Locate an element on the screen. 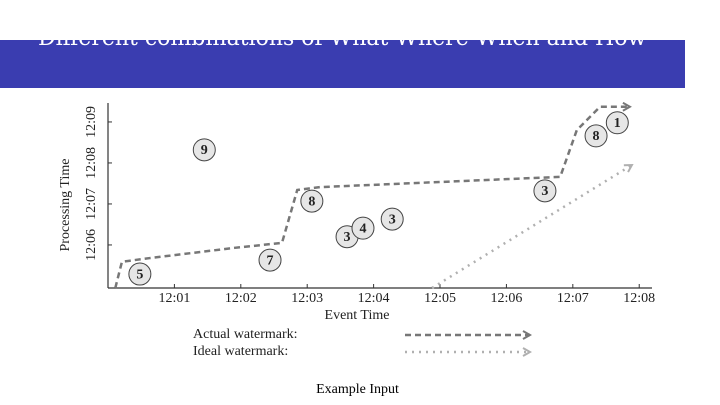 This screenshot has width=720, height=405. point-label: 4 is located at coordinates (362, 228).